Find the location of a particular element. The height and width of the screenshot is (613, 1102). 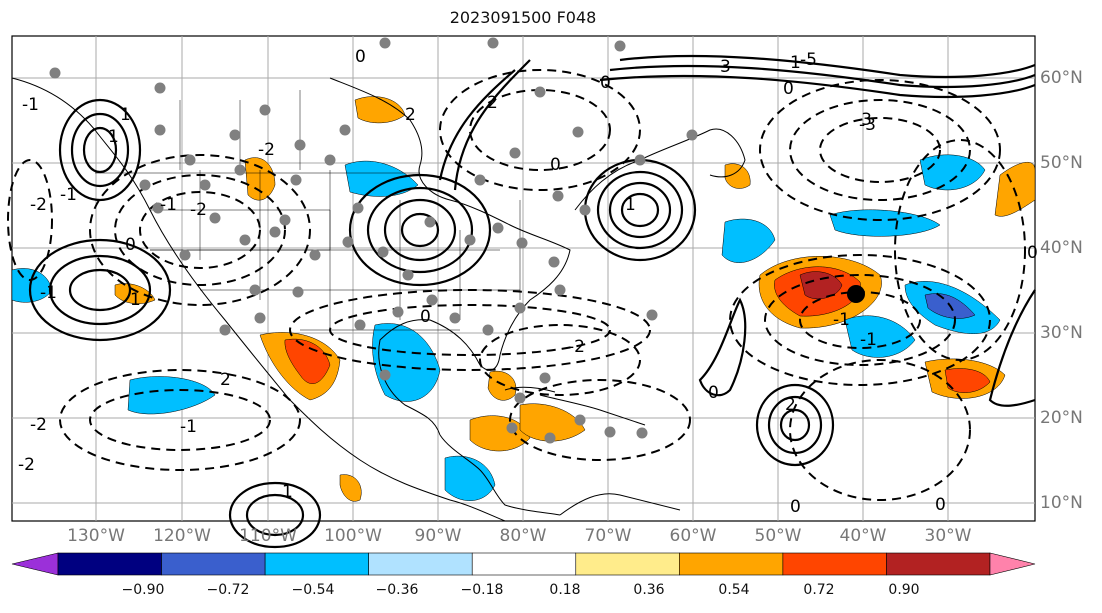

colorbar-extend-high is located at coordinates (1012, 564).